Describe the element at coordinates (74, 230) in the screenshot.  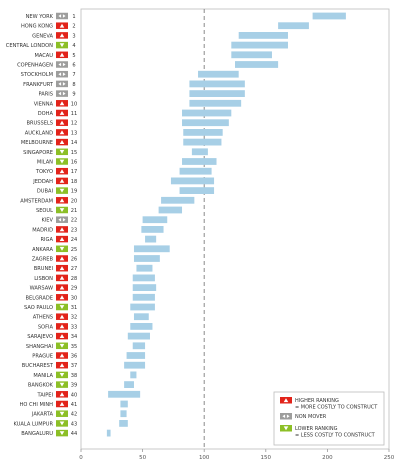
I see `rank-label: 23` at that location.